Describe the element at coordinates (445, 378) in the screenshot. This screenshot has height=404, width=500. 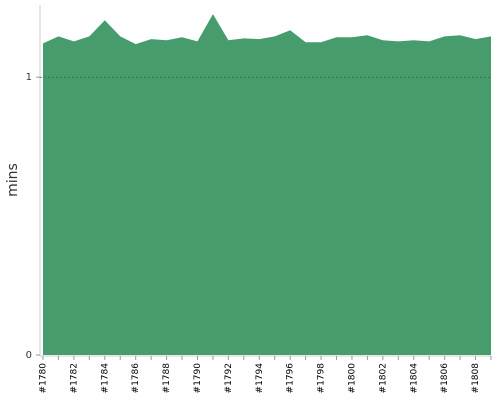
I see `x-tick-label: #1806` at that location.